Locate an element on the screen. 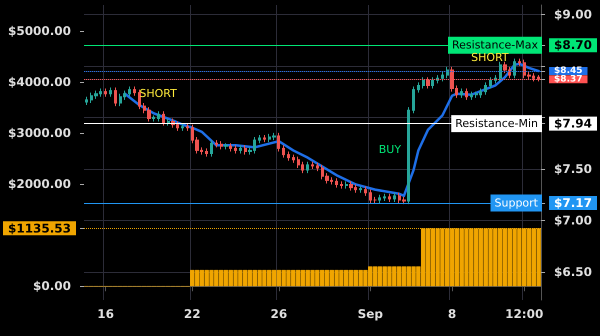  y2-tick-label: $7.94 is located at coordinates (573, 123).